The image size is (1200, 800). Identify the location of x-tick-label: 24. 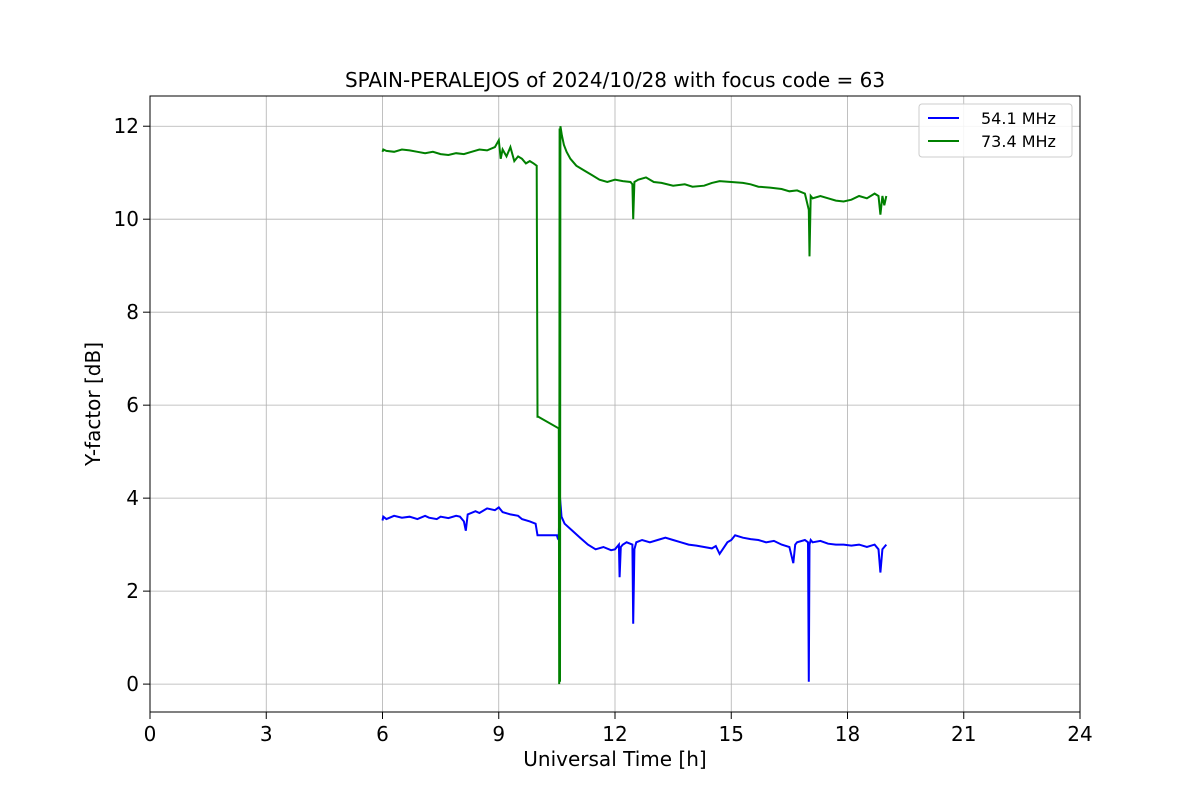
(1079, 734).